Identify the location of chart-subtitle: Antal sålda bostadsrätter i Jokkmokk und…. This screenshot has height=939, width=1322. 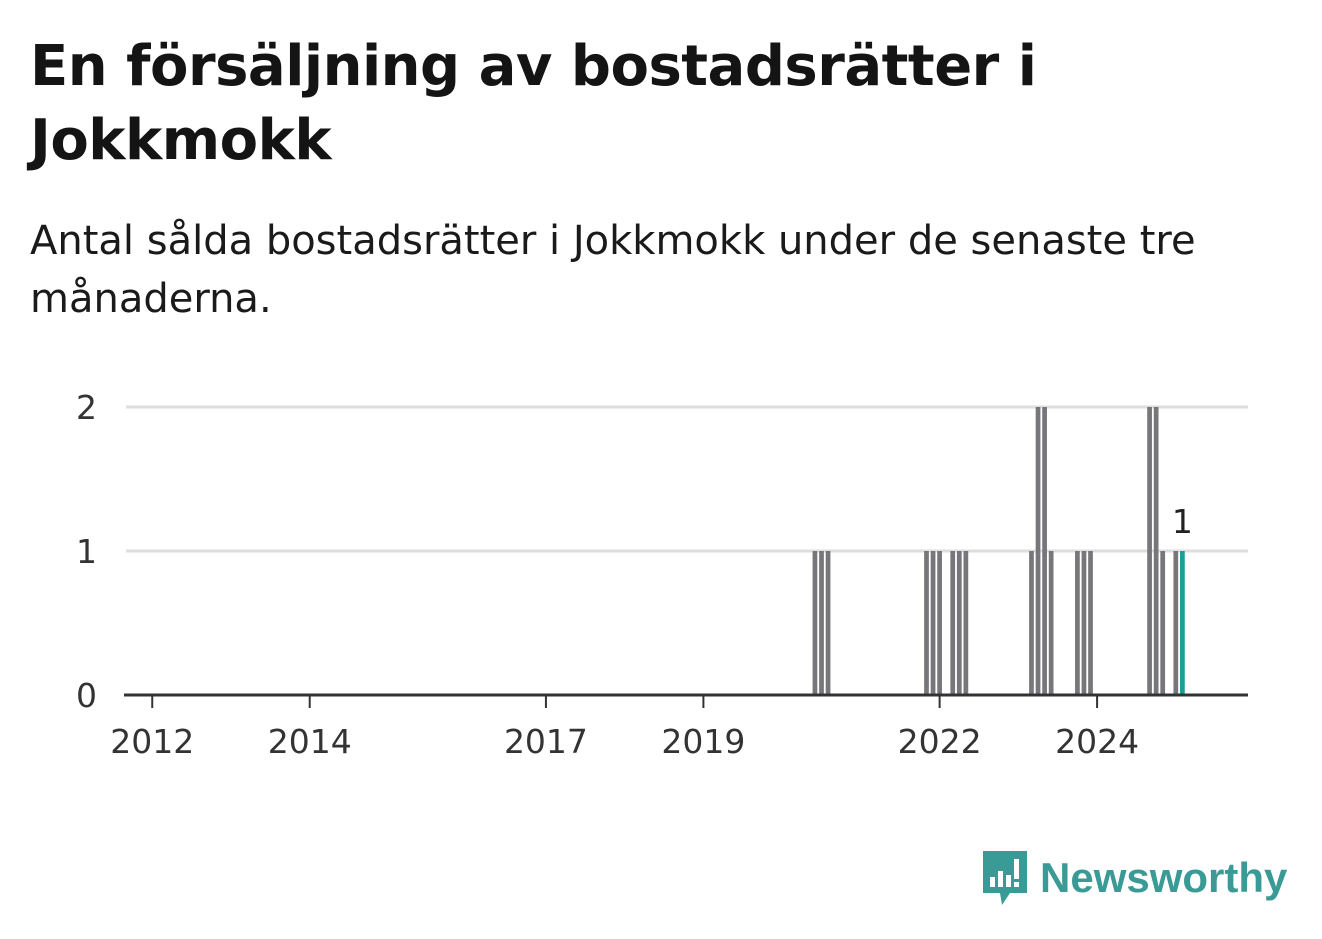
(613, 270).